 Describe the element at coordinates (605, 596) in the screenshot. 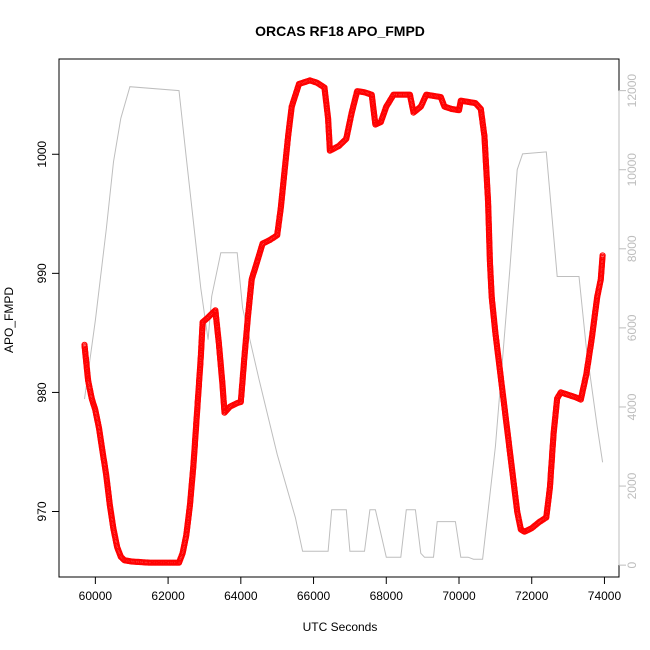

I see `x-tick-label: 74000` at that location.